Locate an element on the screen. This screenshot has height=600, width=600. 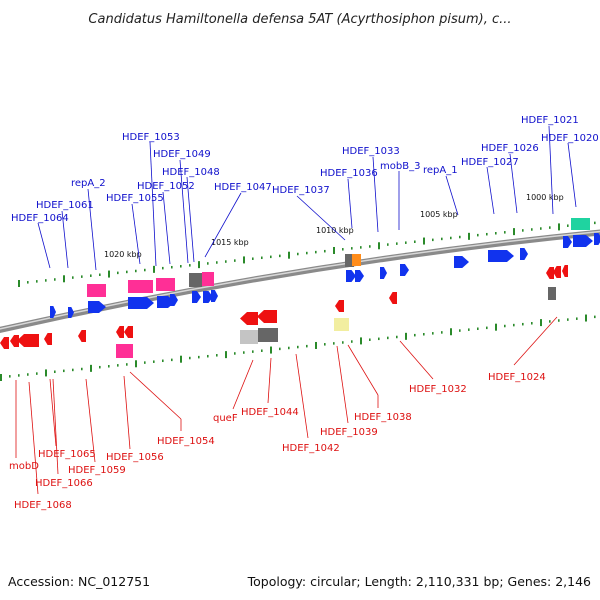
label-hdef-1024: HDEF_1024 is located at coordinates (517, 377).